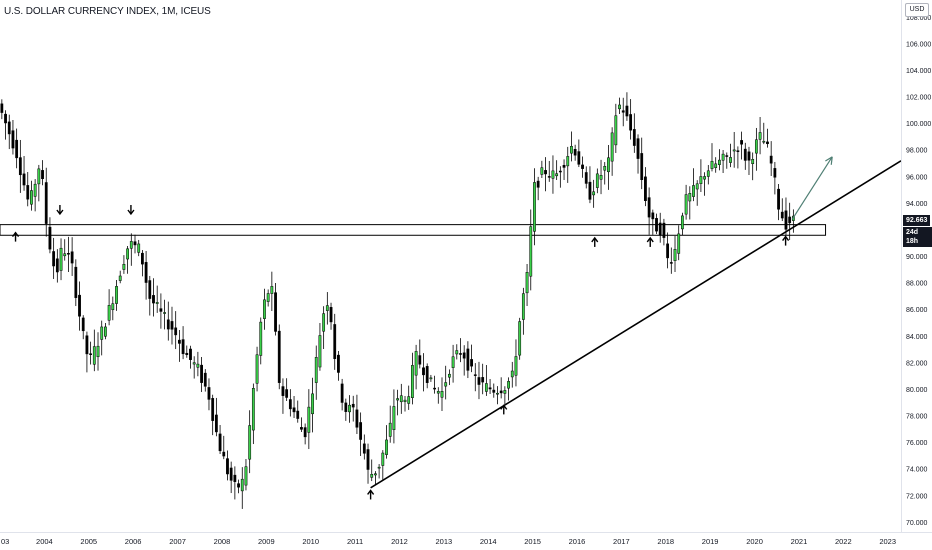 The height and width of the screenshot is (550, 932). I want to click on y-tick-label: 72.000, so click(917, 496).